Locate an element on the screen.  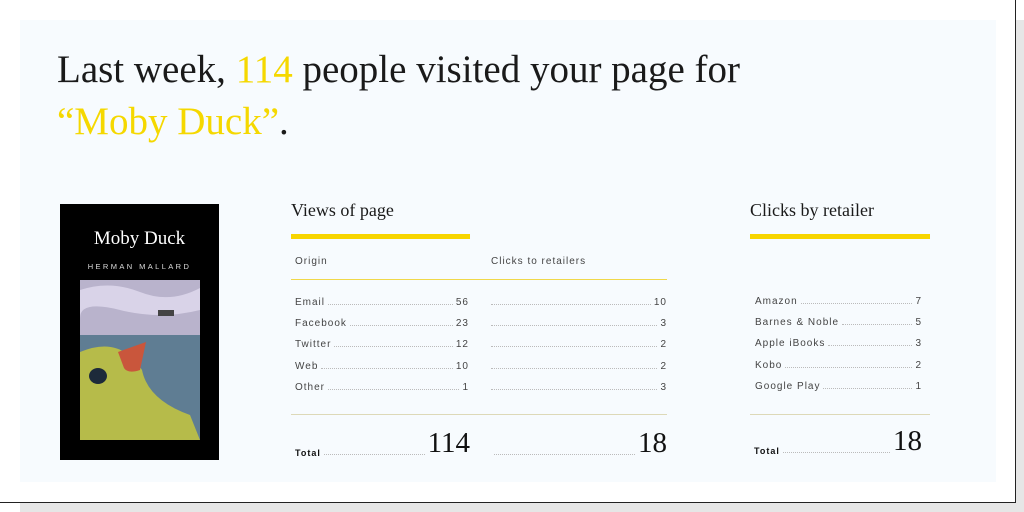
retailer-clicks: 3 is located at coordinates (918, 344).